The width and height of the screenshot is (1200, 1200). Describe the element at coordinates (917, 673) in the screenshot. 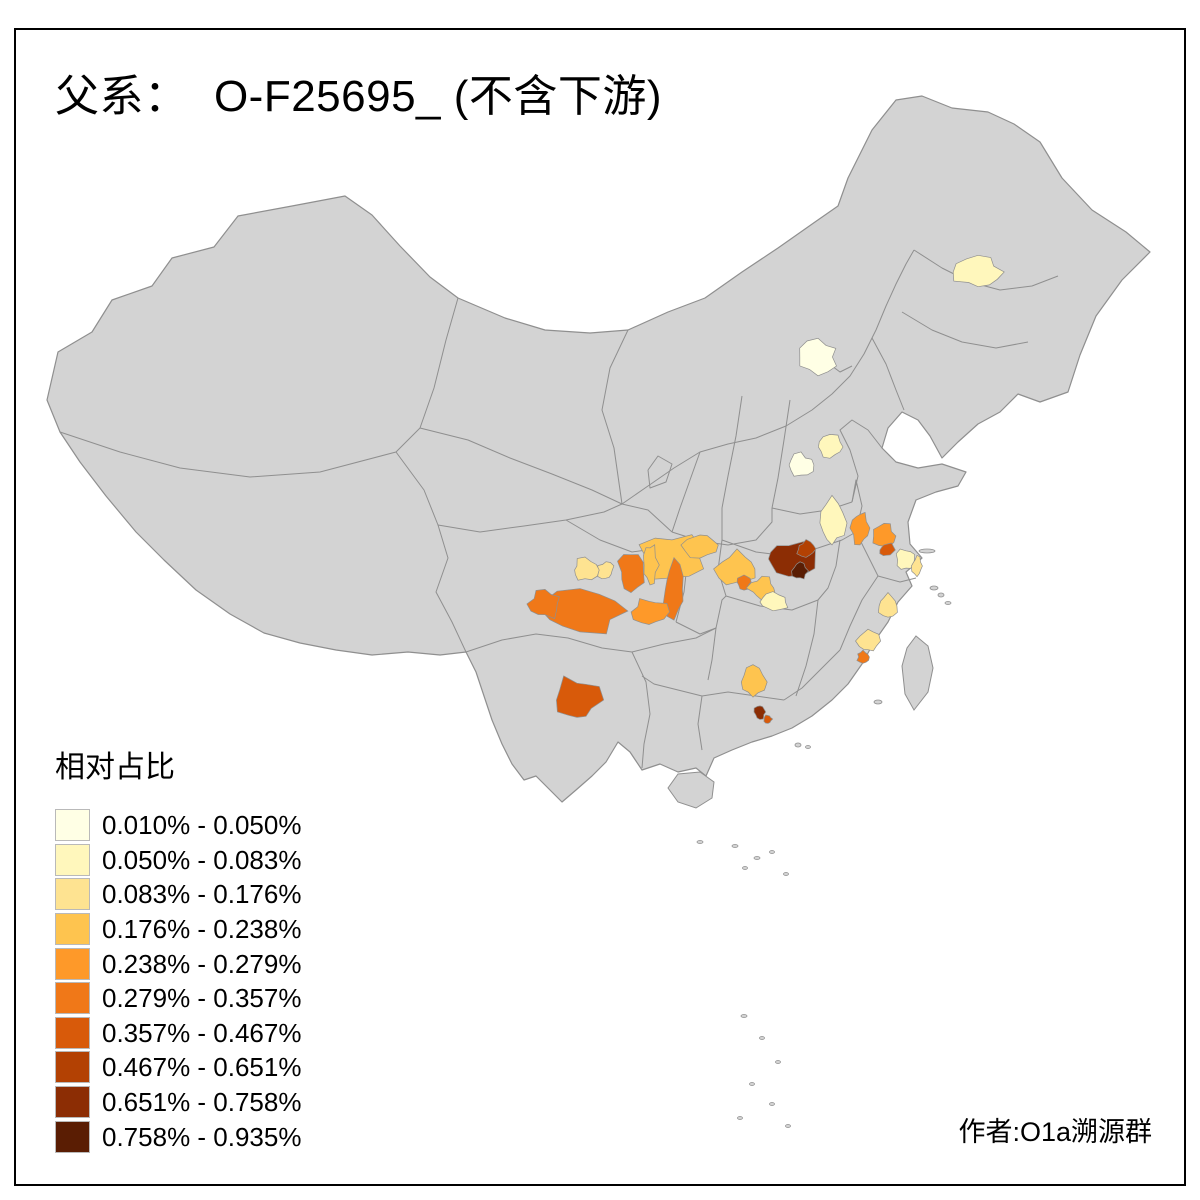

I see `taiwan-island` at that location.